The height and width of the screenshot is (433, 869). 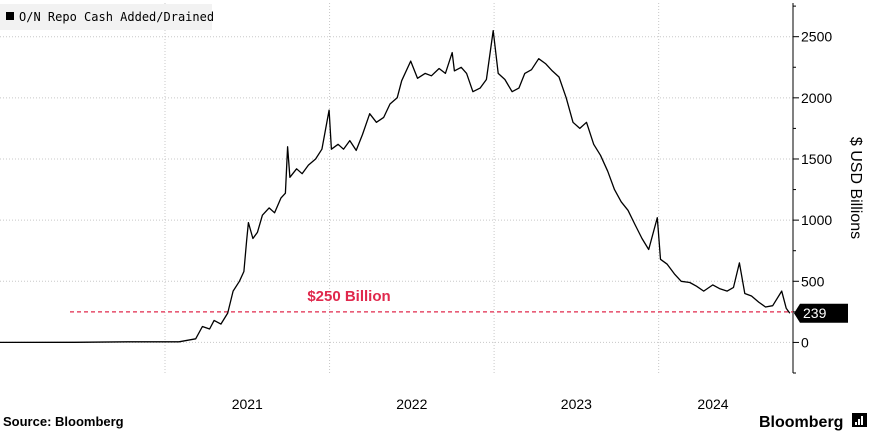 I want to click on x-tick-label: 2021, so click(x=247, y=404).